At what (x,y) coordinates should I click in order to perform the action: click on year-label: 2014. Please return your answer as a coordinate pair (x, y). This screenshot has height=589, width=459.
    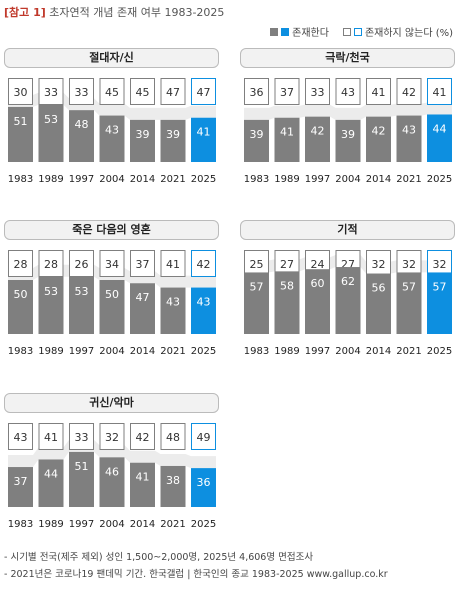
    Looking at the image, I should click on (378, 179).